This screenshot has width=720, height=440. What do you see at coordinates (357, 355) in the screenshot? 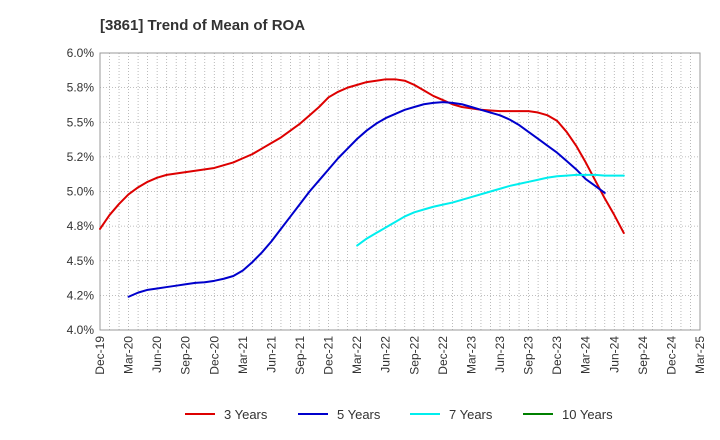
I see `x-tick-label: Mar-22` at bounding box center [357, 355].